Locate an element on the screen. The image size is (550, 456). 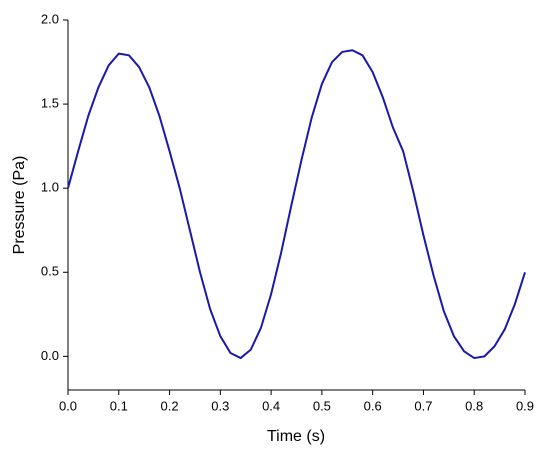
y-tick-label: 1.5 is located at coordinates (50, 103).